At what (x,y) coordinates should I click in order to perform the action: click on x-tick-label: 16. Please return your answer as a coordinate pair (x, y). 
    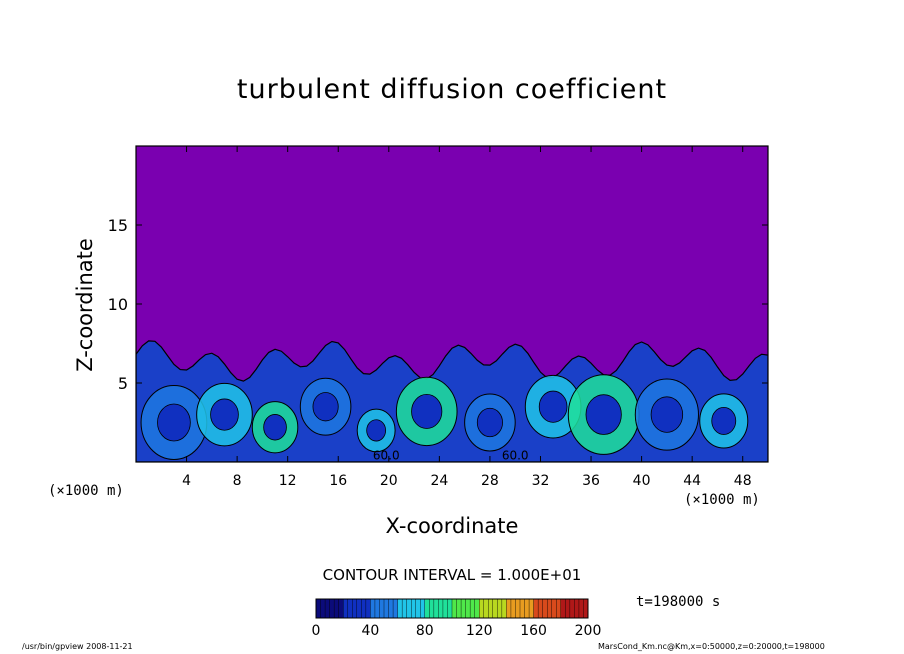
    Looking at the image, I should click on (338, 481).